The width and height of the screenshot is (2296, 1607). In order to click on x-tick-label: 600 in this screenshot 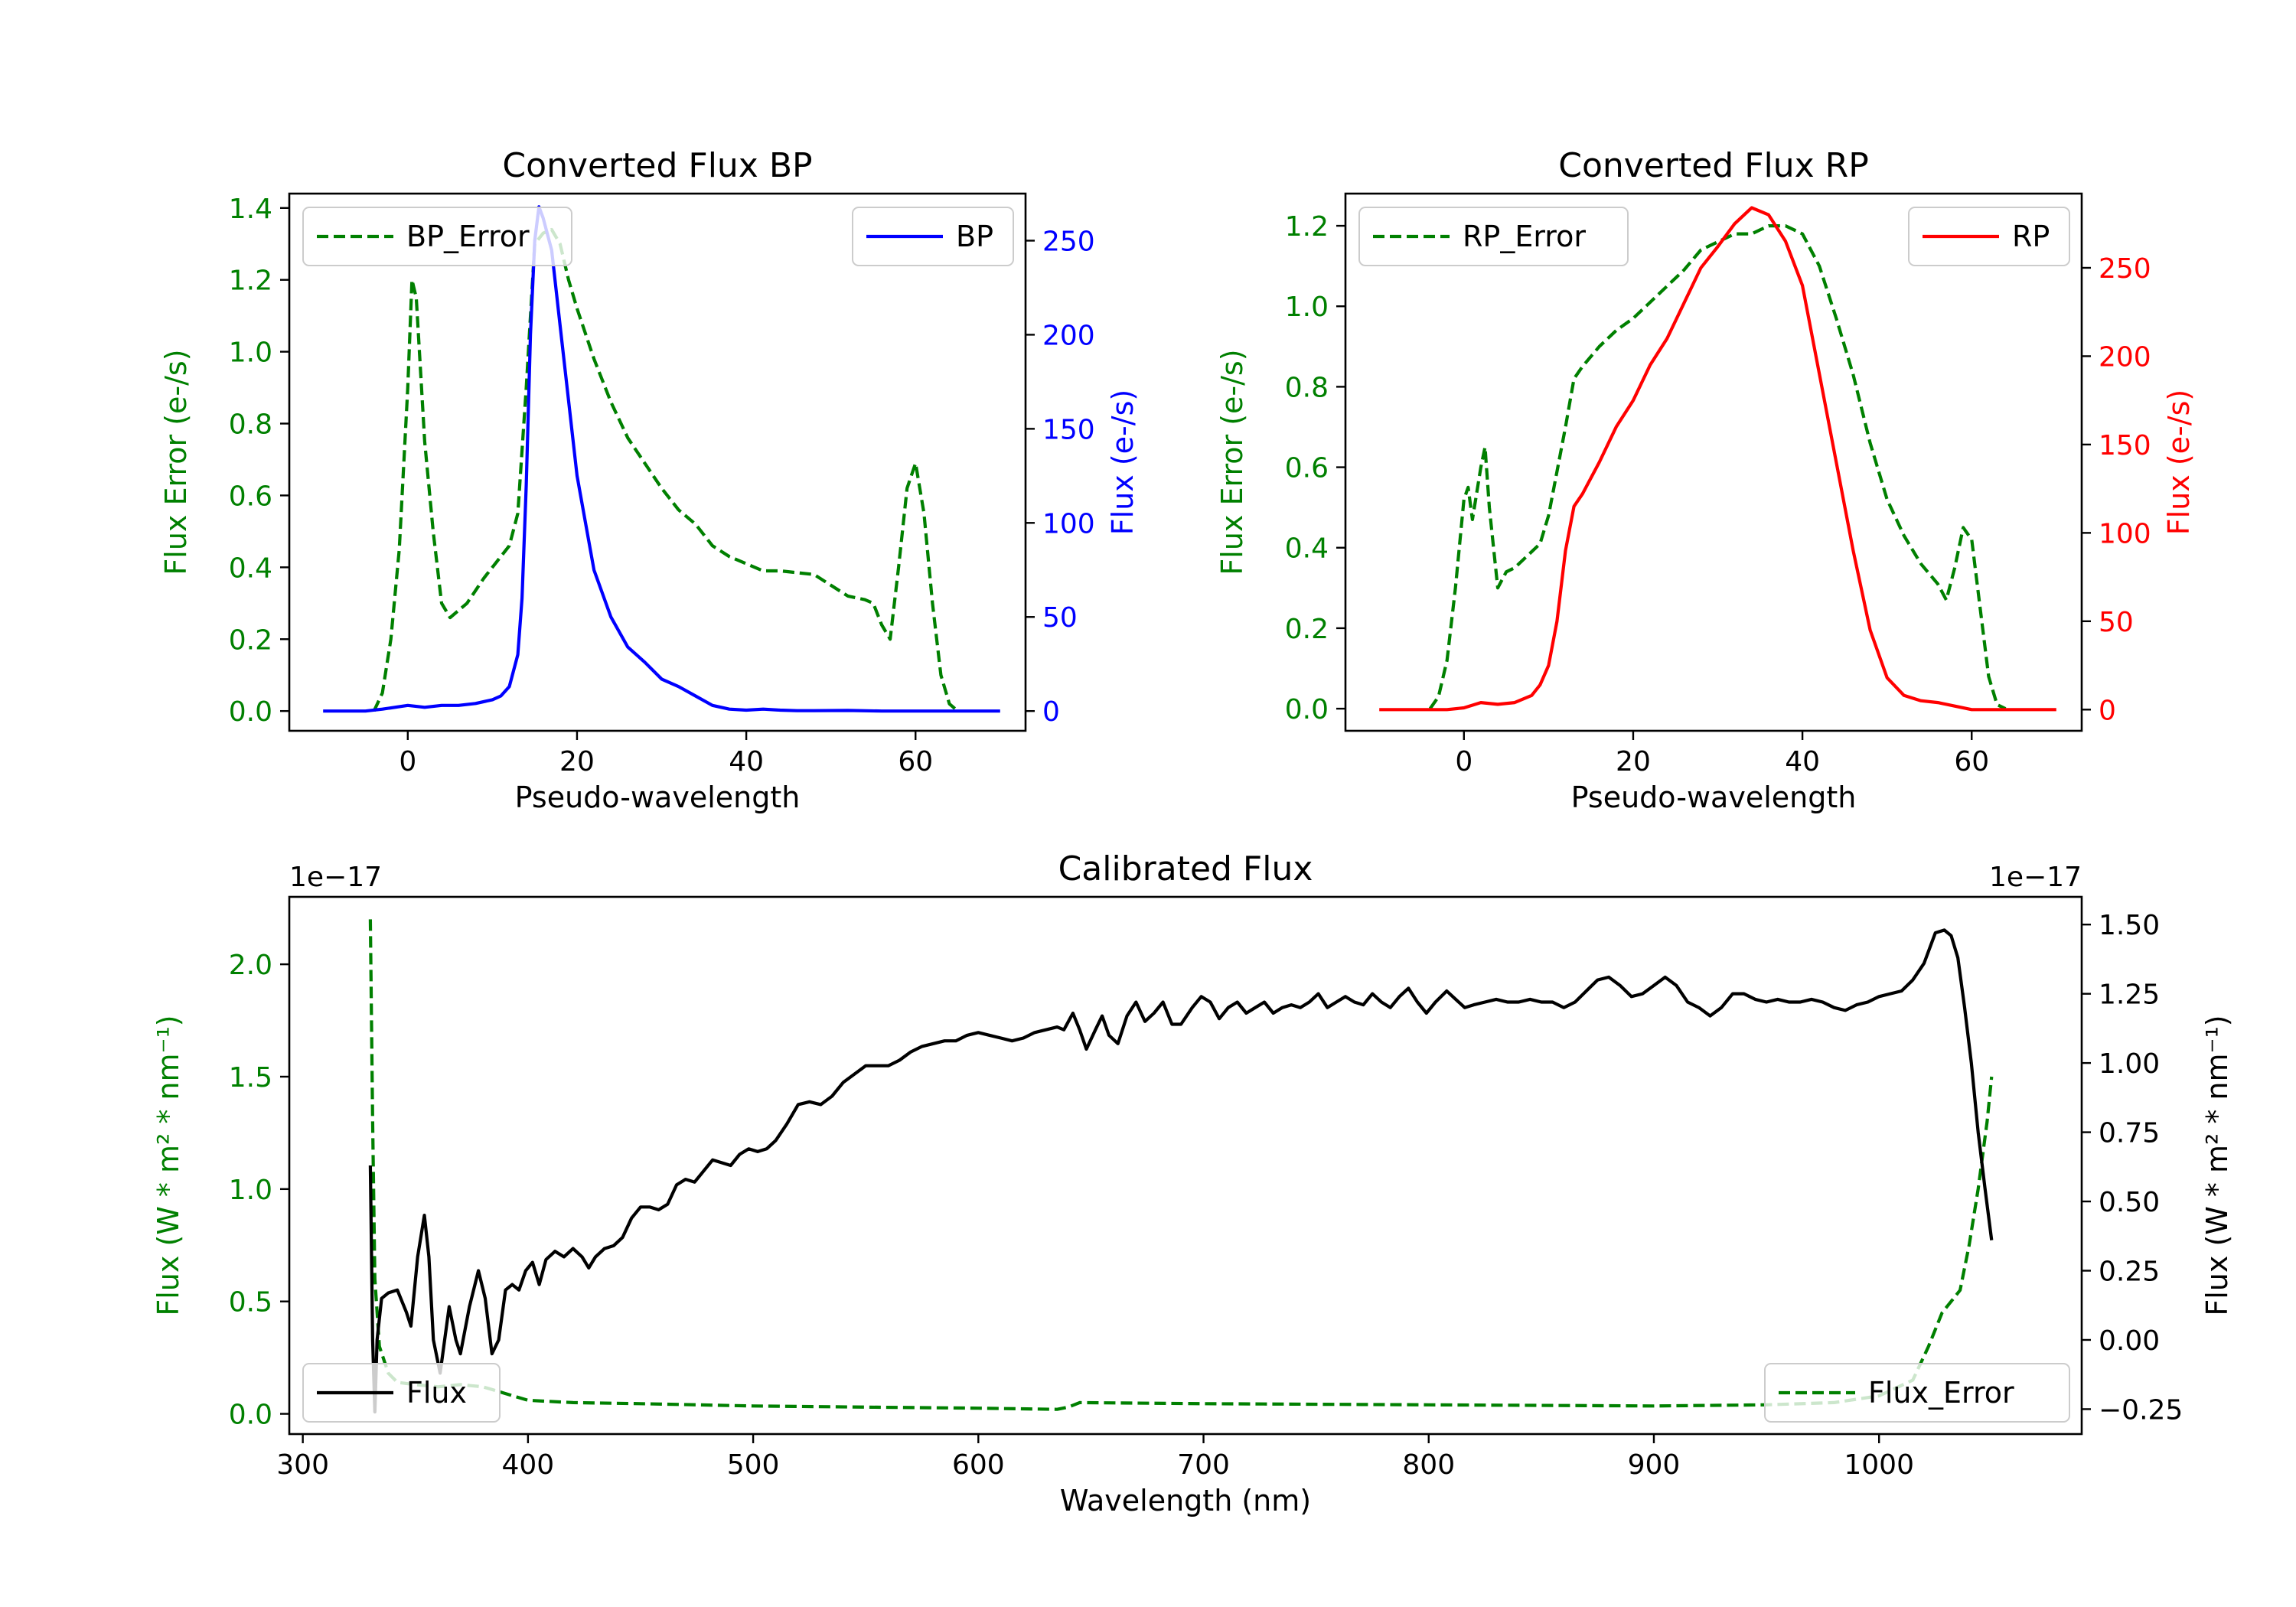, I will do `click(978, 1465)`.